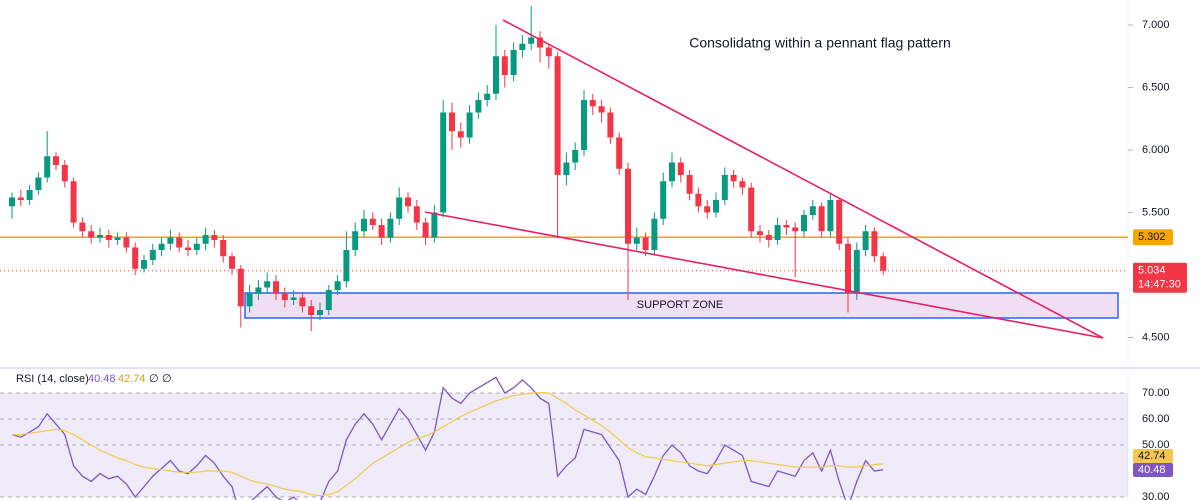 Image resolution: width=1200 pixels, height=500 pixels. I want to click on lower-trendline, so click(764, 275).